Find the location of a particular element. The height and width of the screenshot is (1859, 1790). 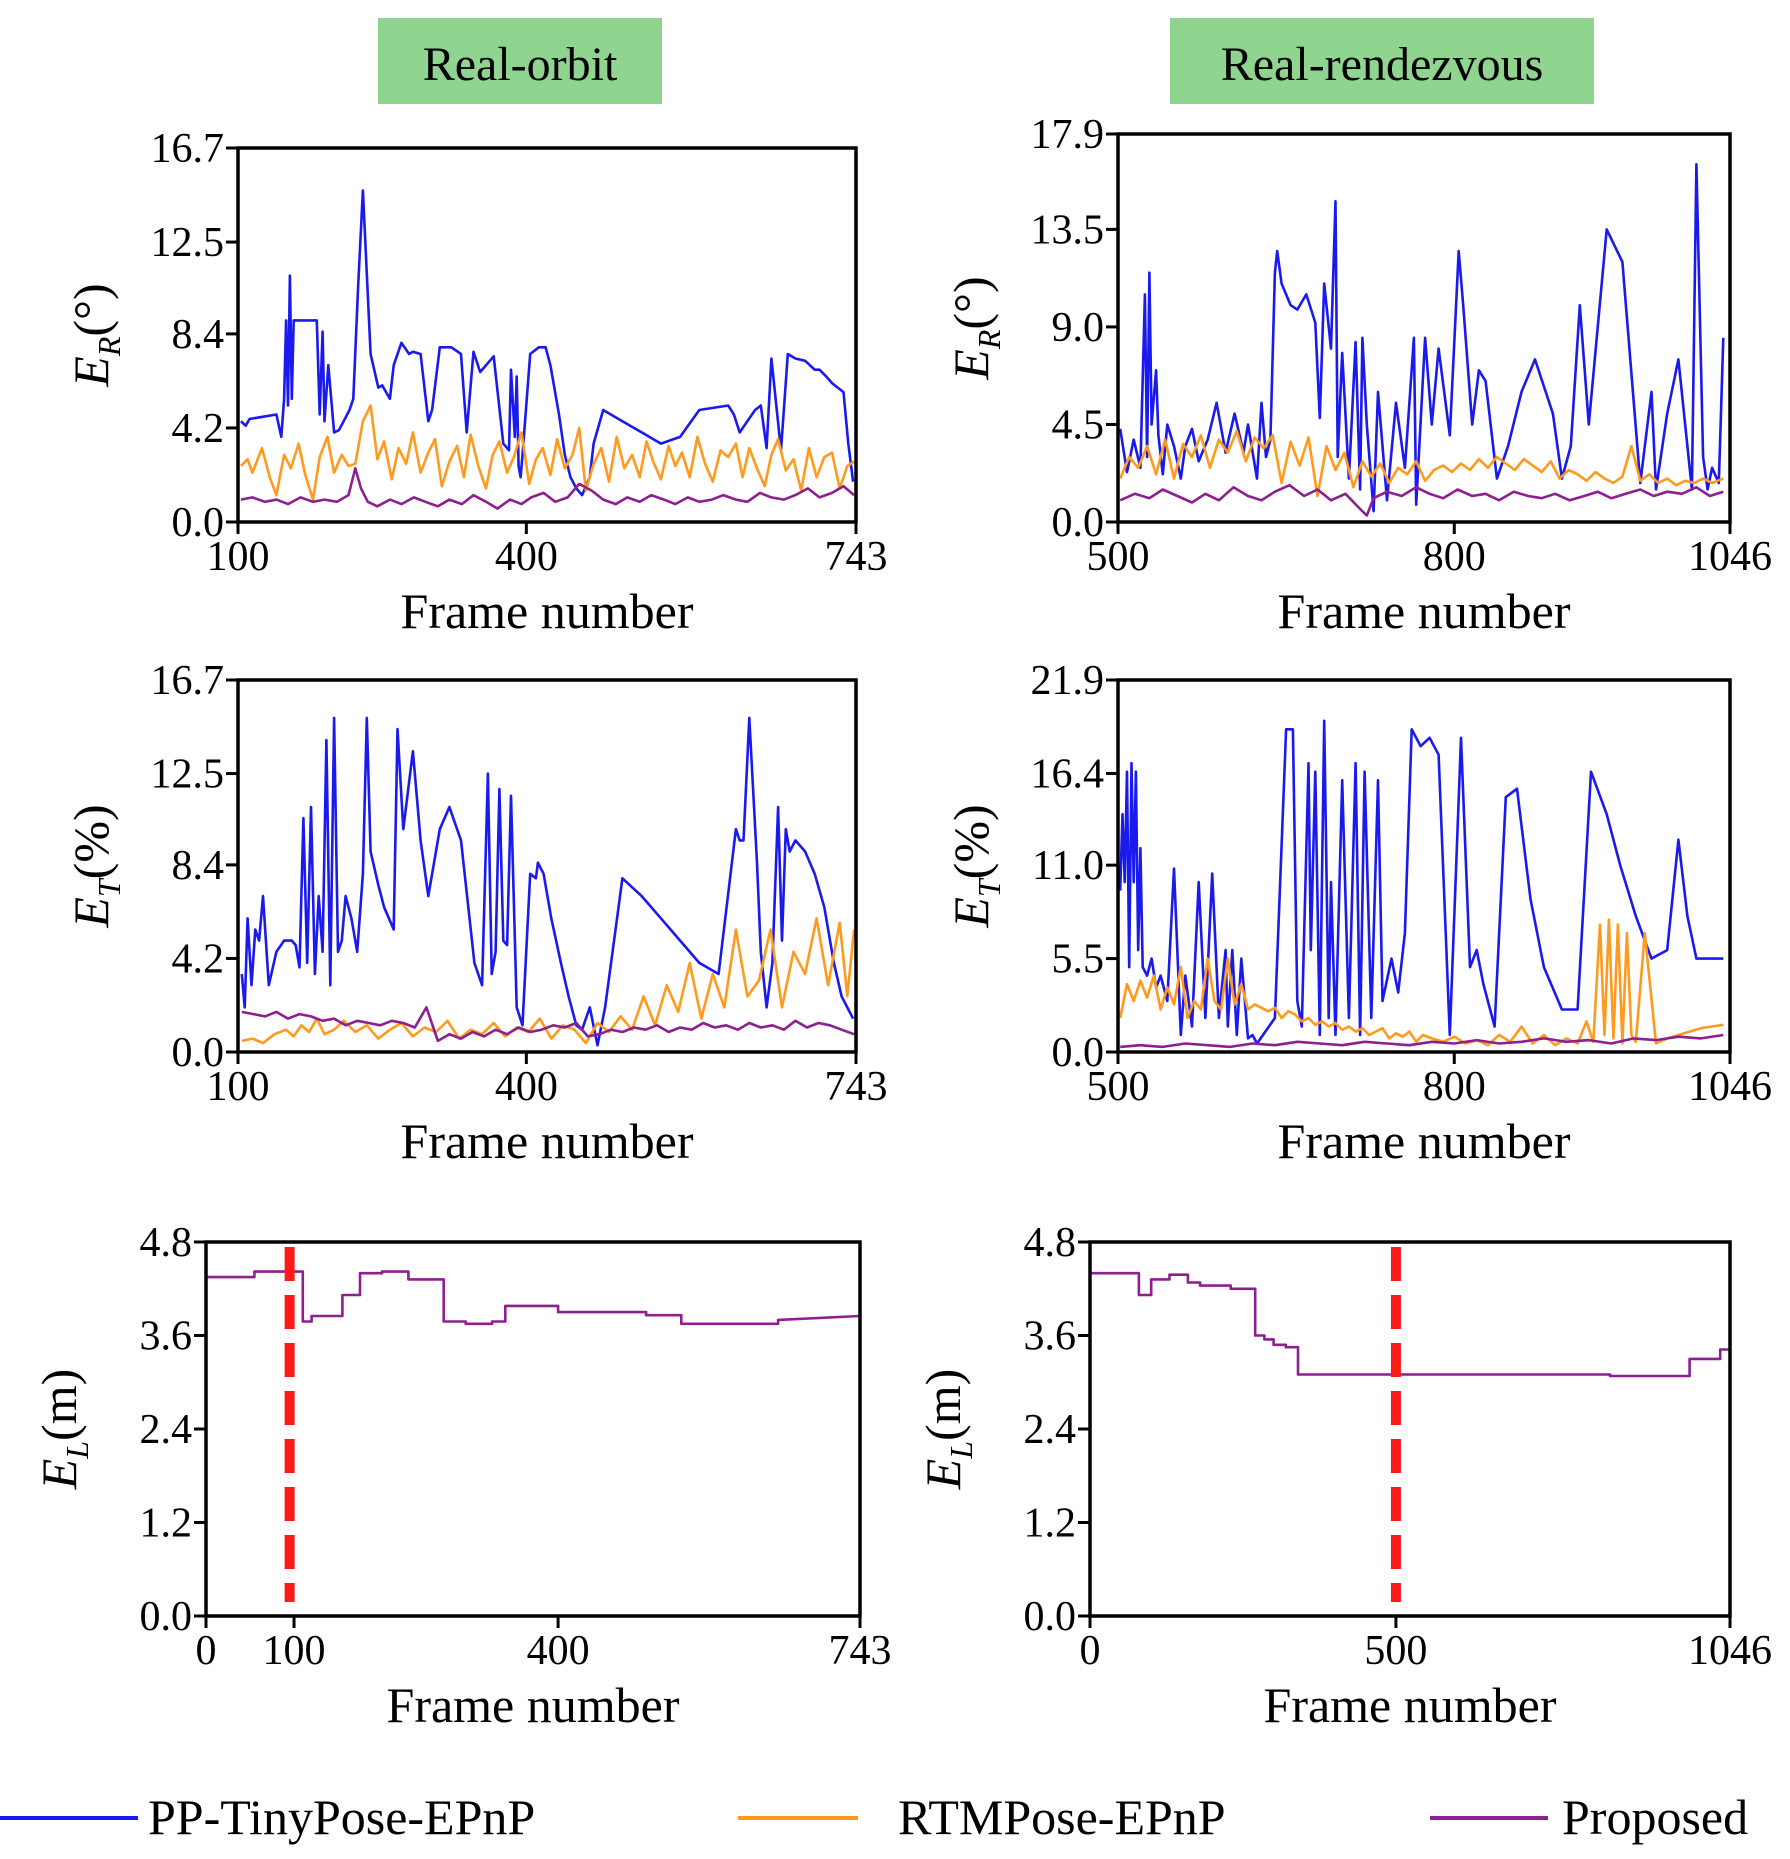

column-header-orbit-bg is located at coordinates (520, 61).